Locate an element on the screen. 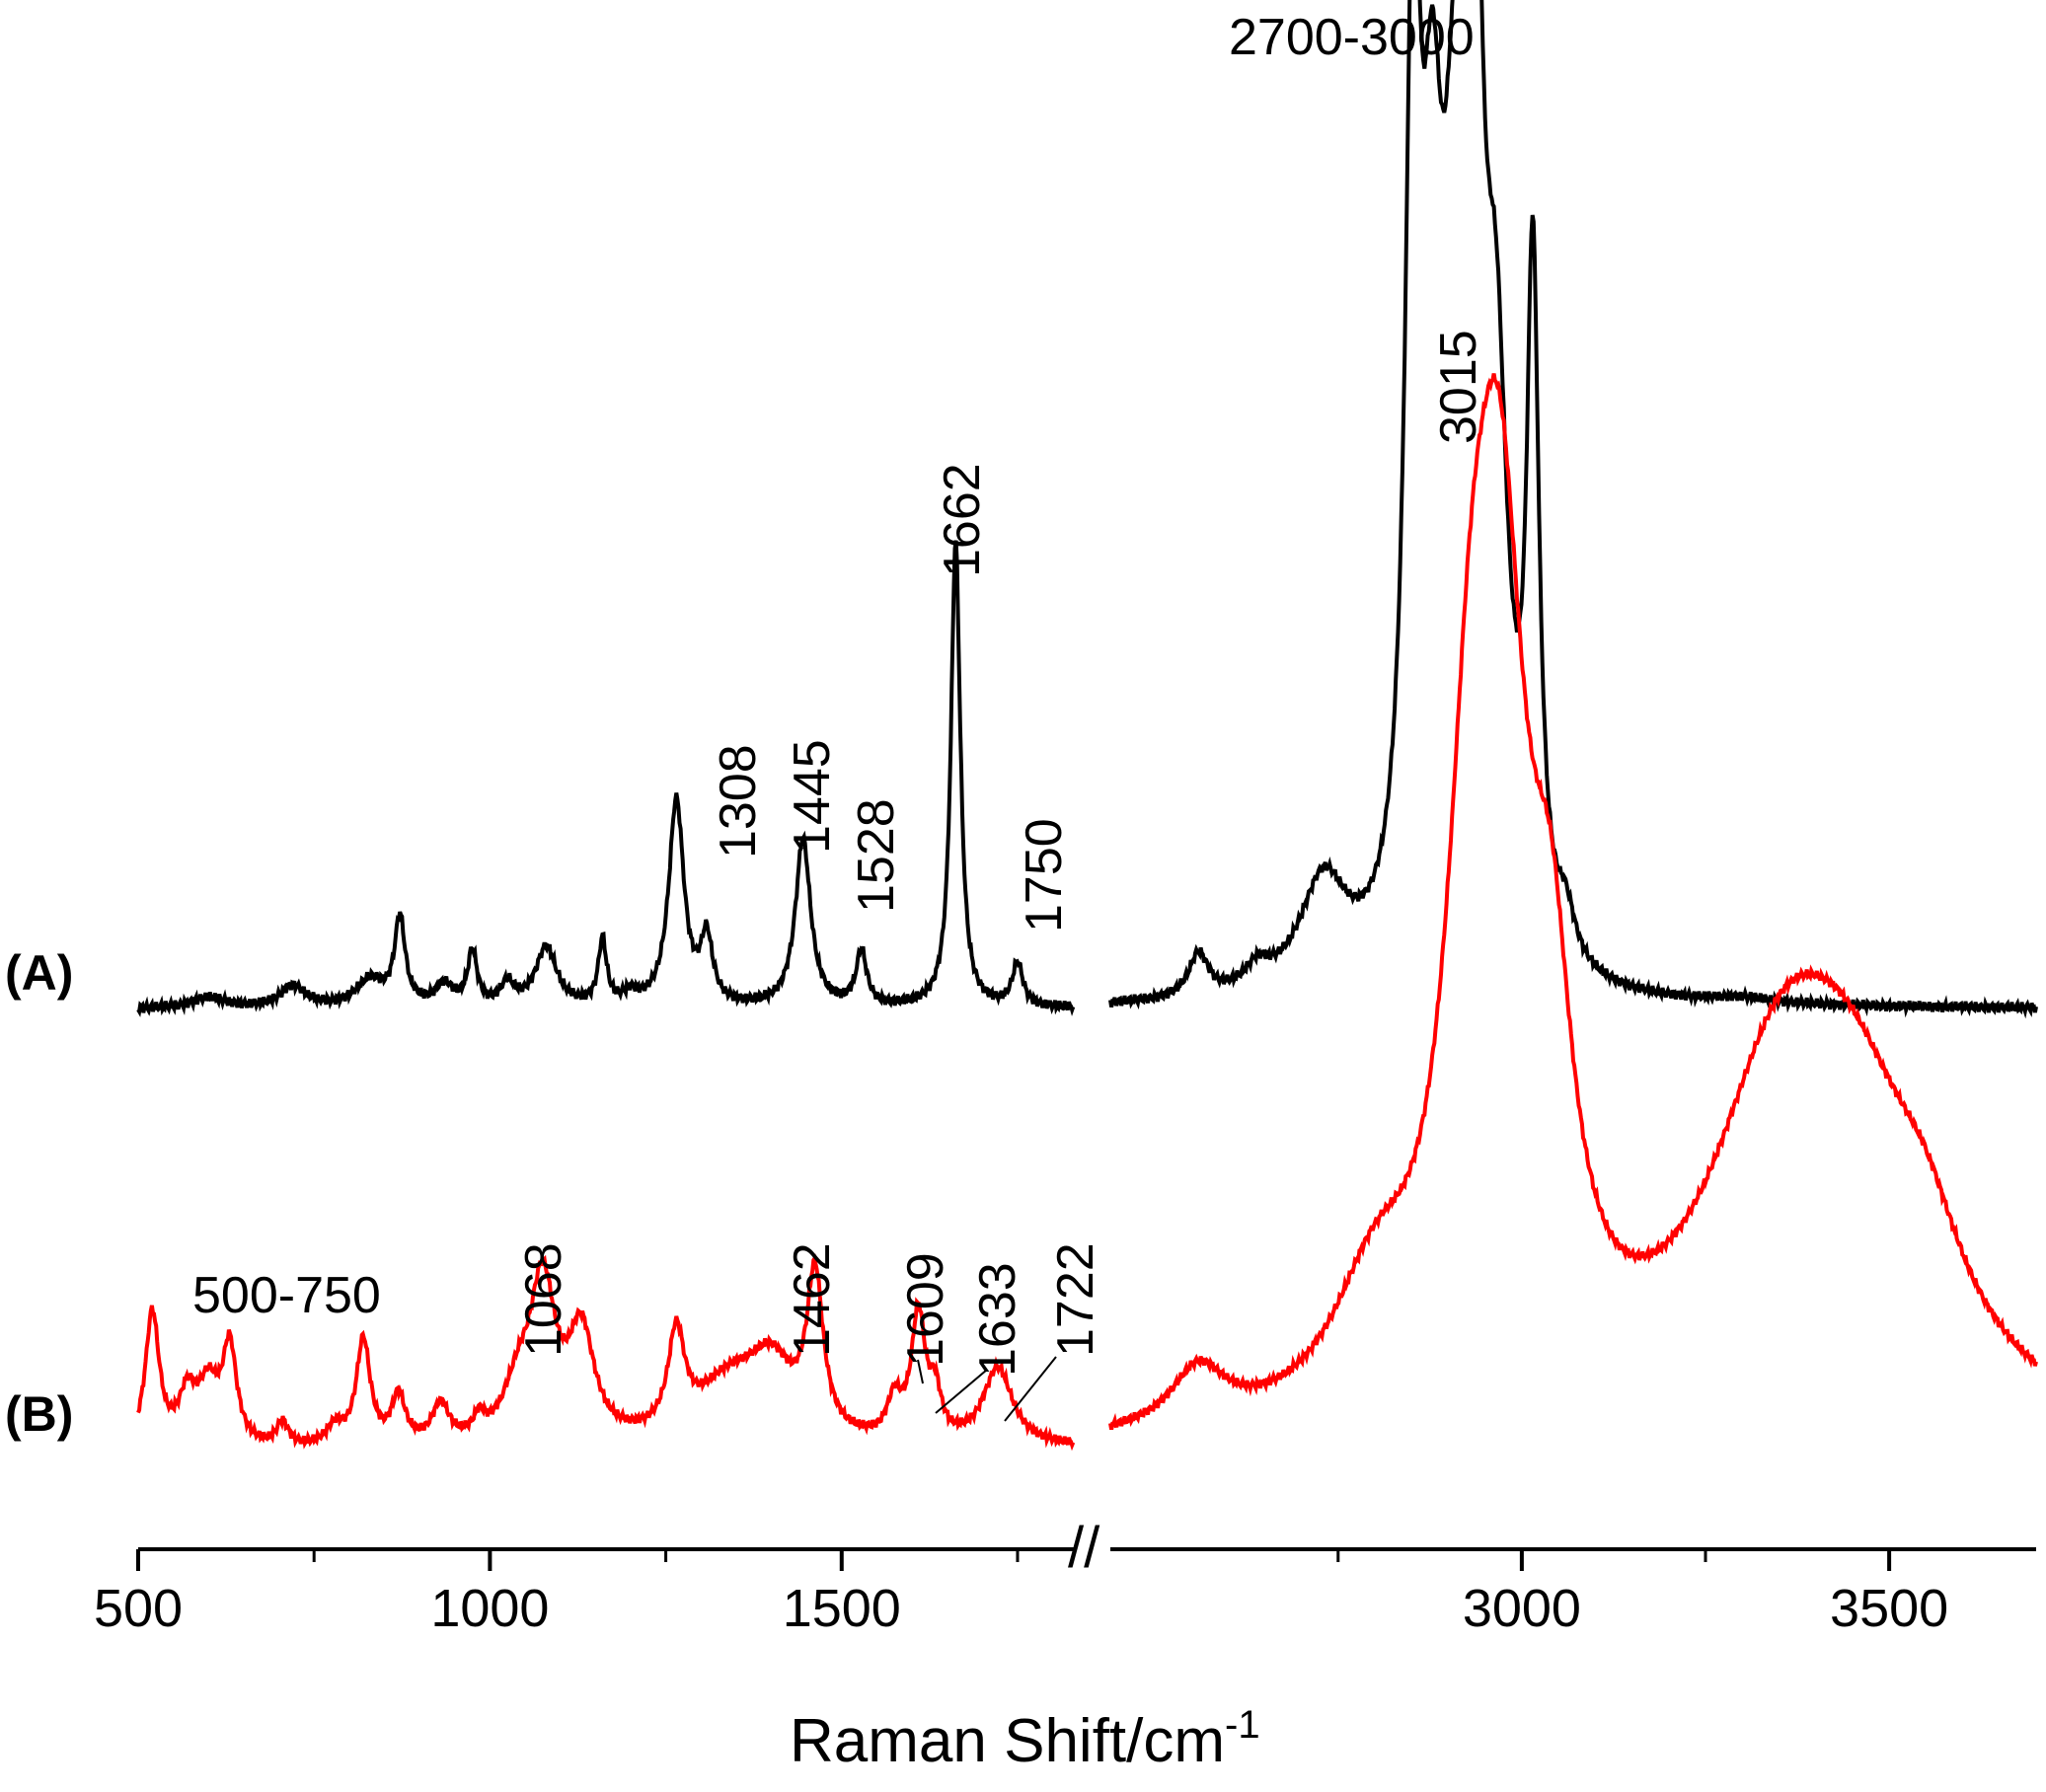  peak-label-1528: 1528 is located at coordinates (876, 855).